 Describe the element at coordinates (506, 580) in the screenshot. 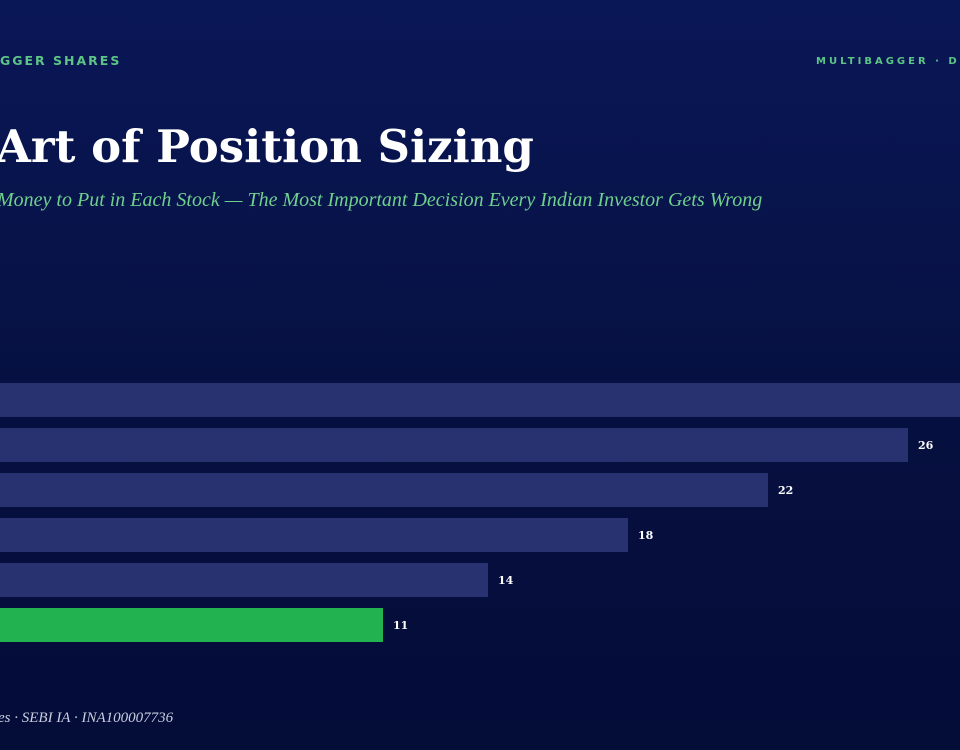

I see `value-label: 14` at that location.